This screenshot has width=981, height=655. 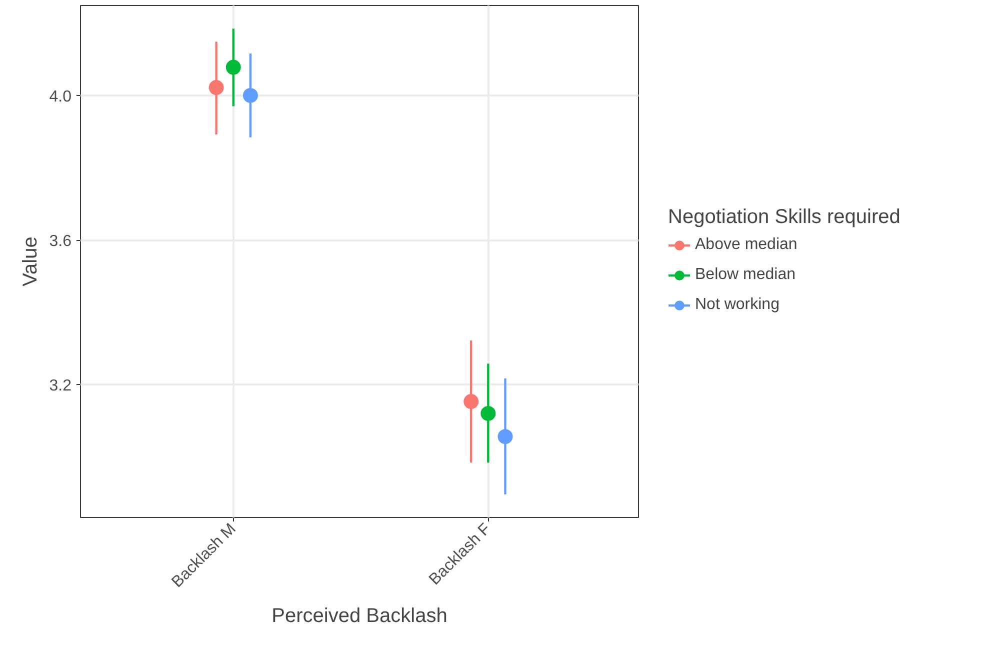 I want to click on legend-label: Above median, so click(x=746, y=245).